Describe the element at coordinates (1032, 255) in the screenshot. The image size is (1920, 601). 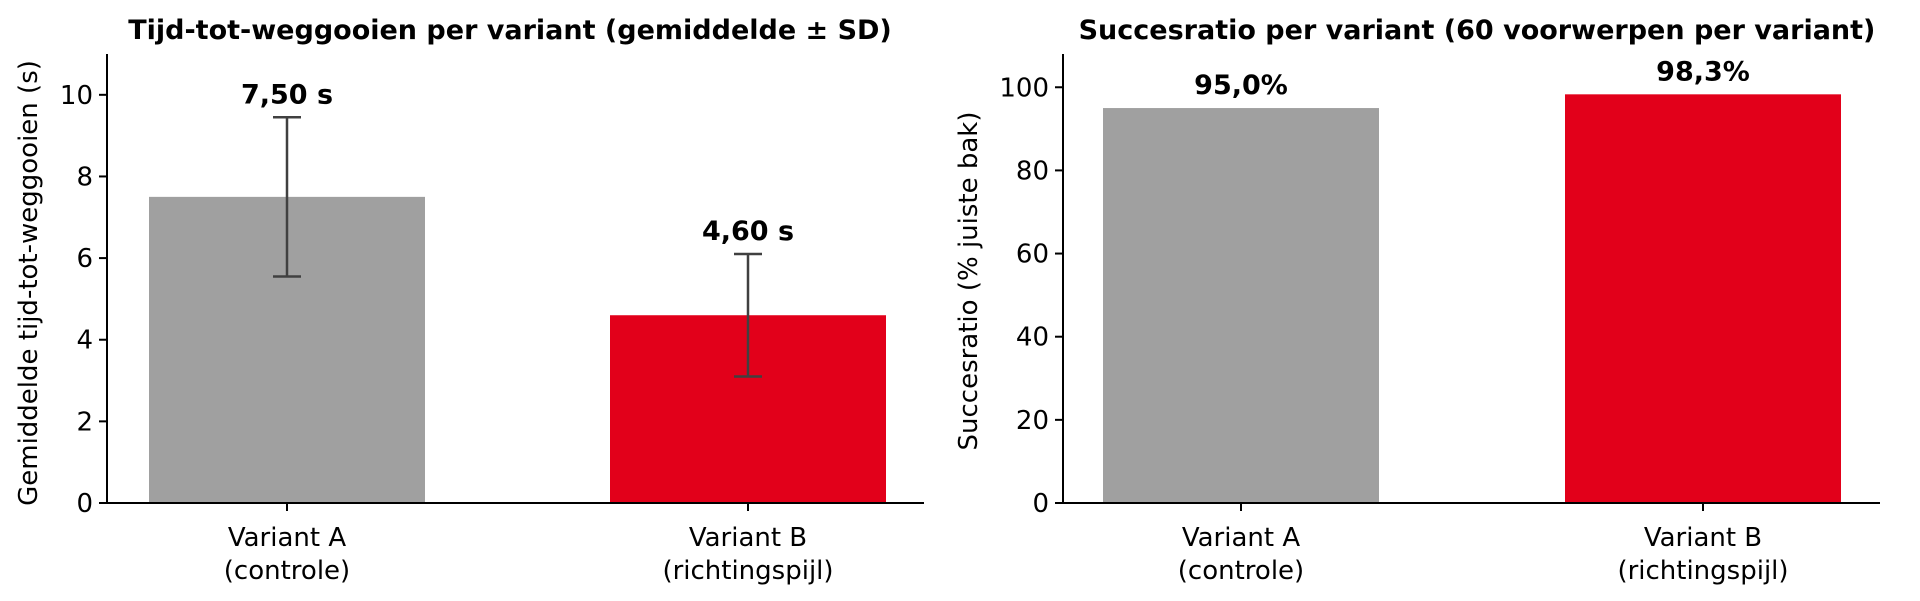
I see `y-tick-label: 60` at that location.